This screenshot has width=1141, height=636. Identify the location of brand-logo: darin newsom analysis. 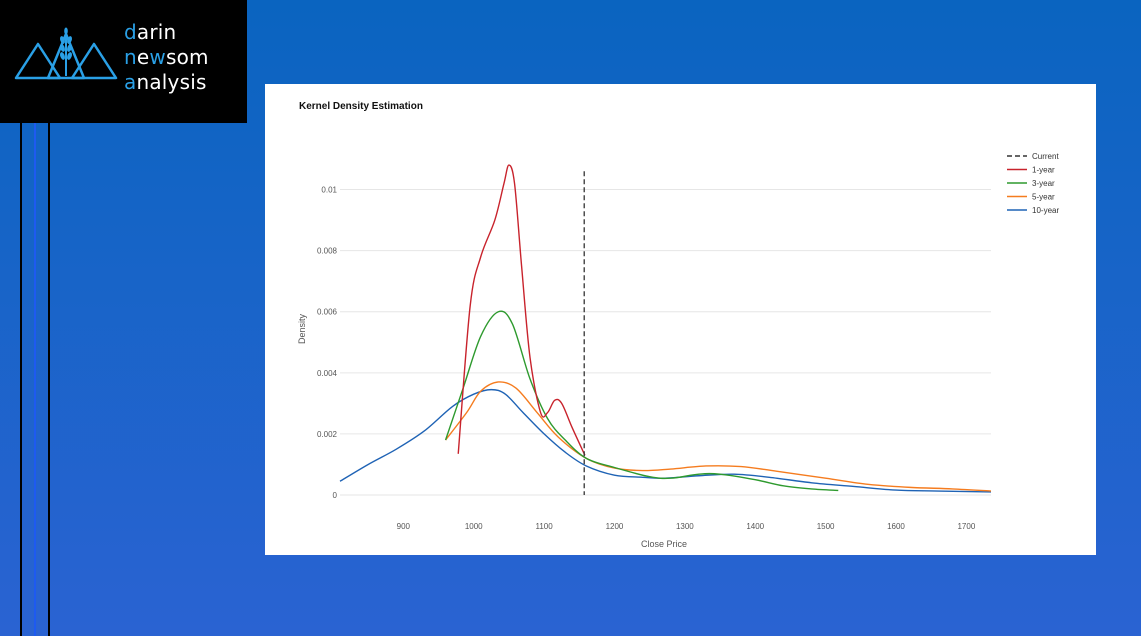
(123, 61).